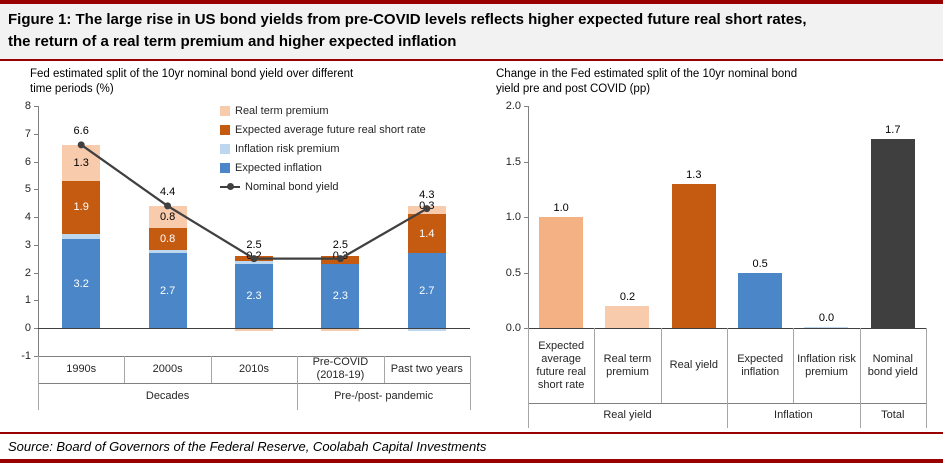  Describe the element at coordinates (561, 371) in the screenshot. I see `category-label-line: future real` at that location.